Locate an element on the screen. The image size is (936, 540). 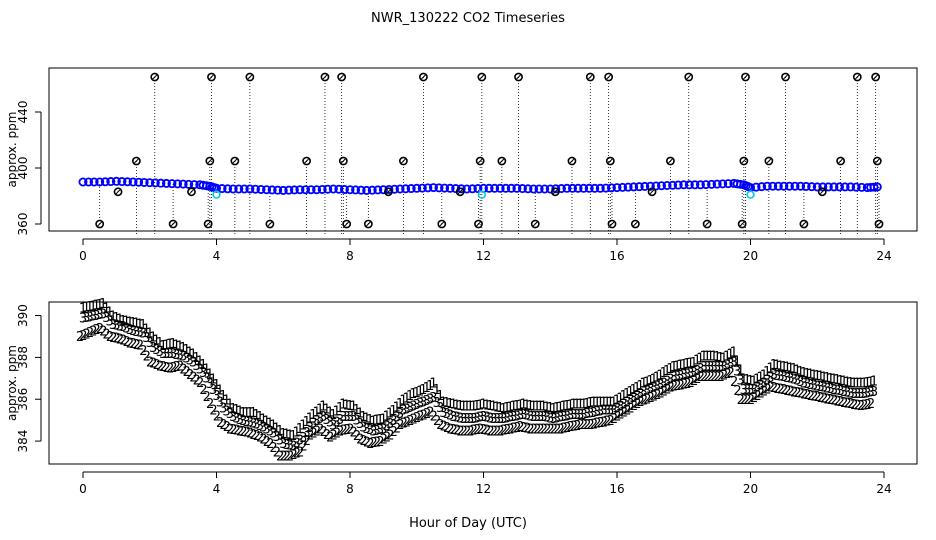
top-x-tick-label: 24 is located at coordinates (883, 256).